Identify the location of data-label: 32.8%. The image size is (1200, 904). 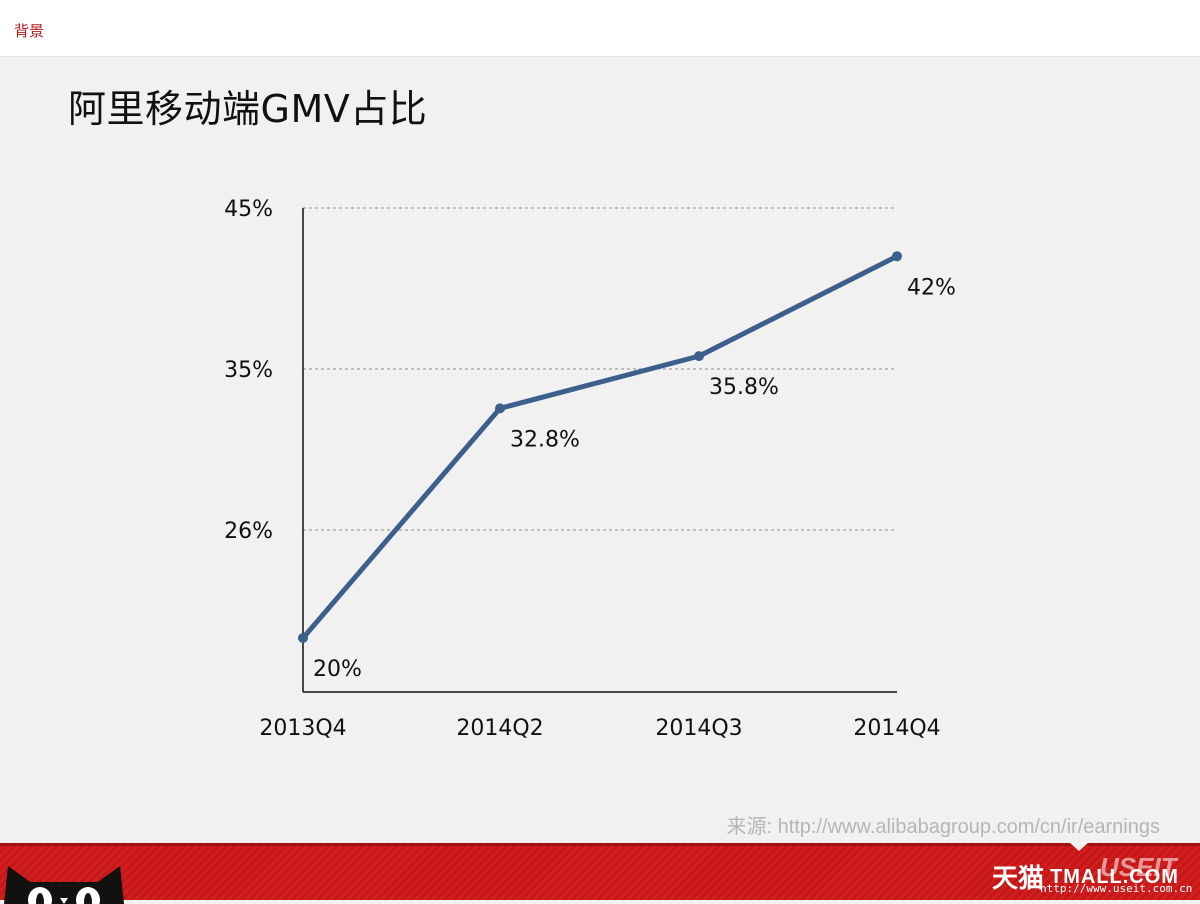
(545, 439).